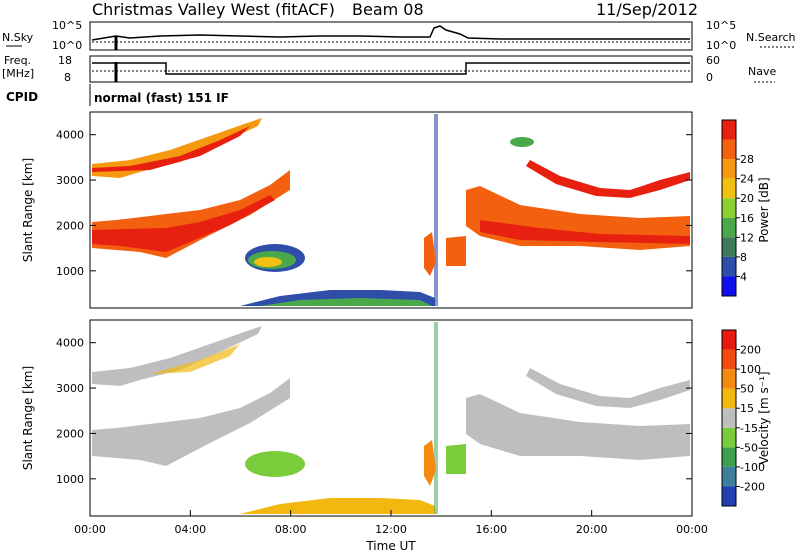 The image size is (800, 554). What do you see at coordinates (522, 142) in the screenshot?
I see `power-arc-tail` at bounding box center [522, 142].